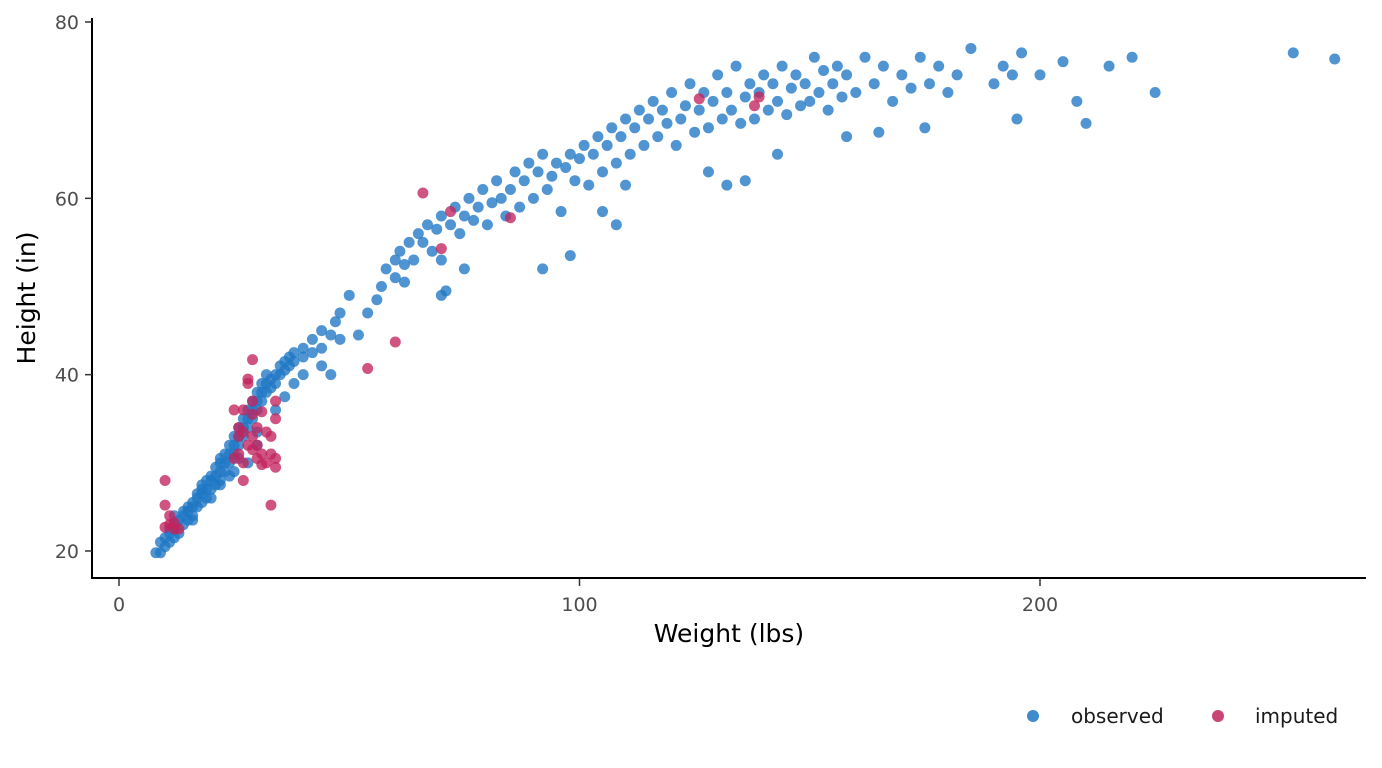  Describe the element at coordinates (67, 552) in the screenshot. I see `y-tick-label: 20` at that location.